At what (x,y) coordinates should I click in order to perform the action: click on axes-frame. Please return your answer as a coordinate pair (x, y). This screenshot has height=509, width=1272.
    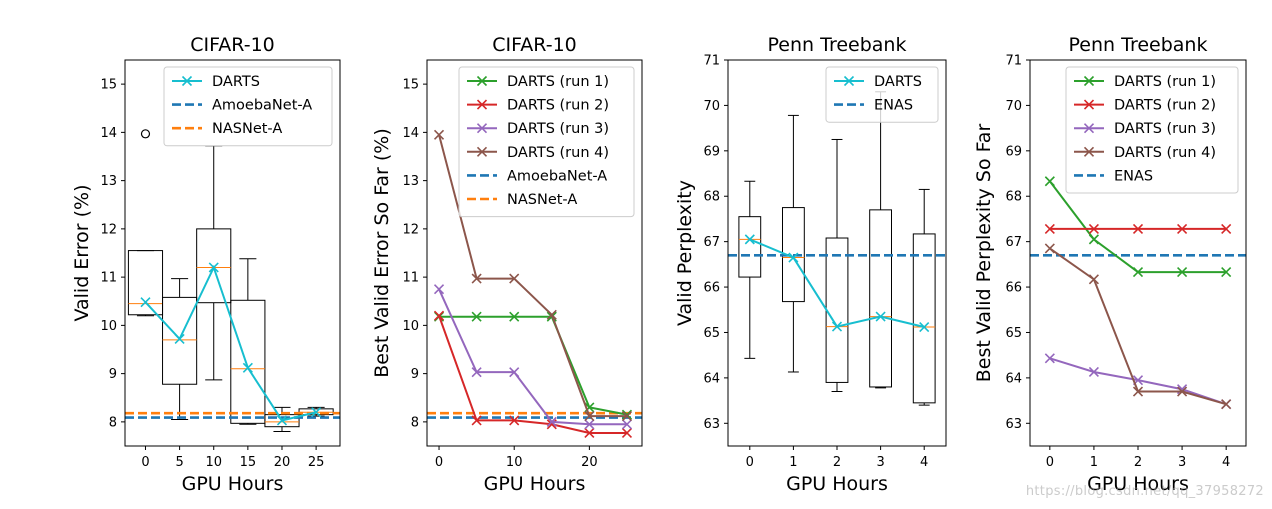
    Looking at the image, I should click on (232, 253).